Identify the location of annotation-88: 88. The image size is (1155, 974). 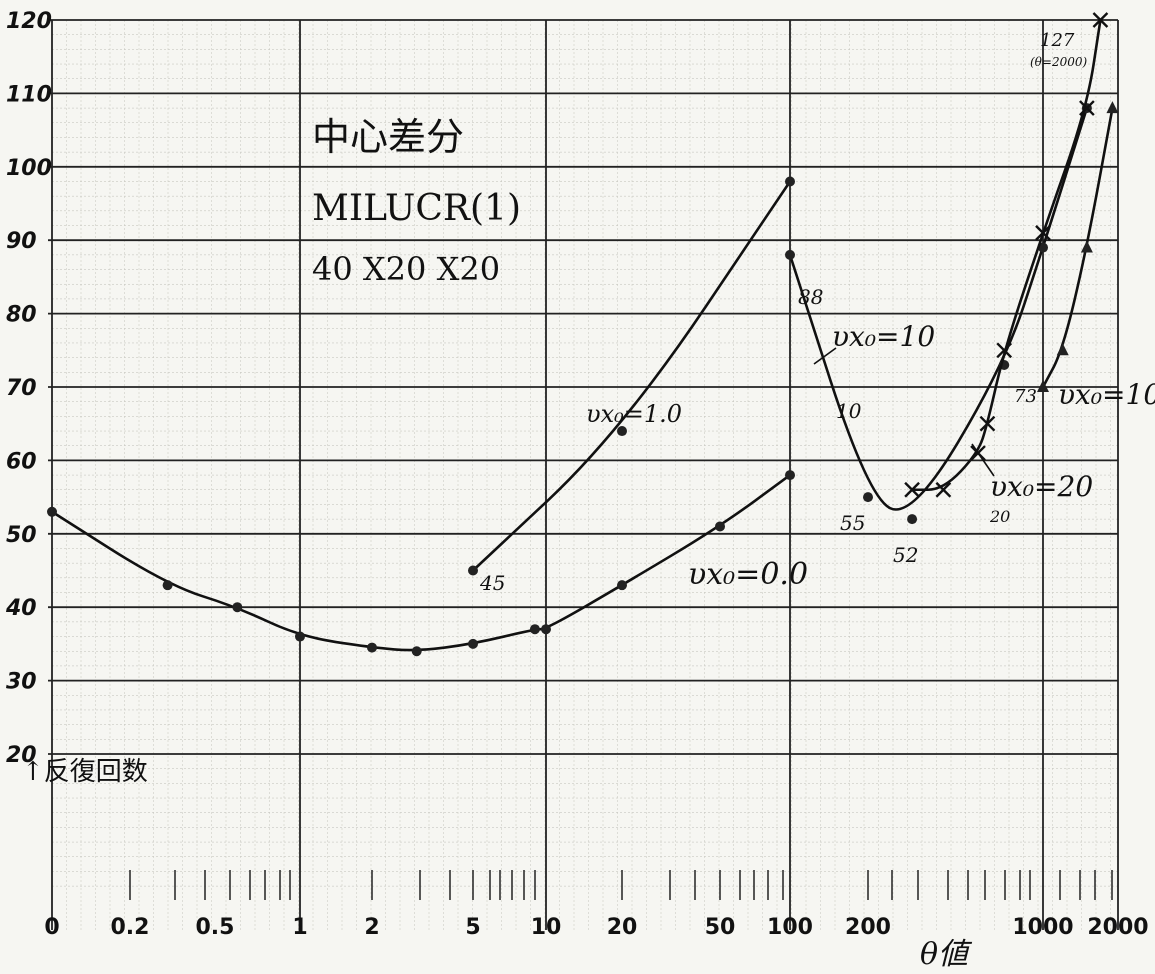
(810, 297).